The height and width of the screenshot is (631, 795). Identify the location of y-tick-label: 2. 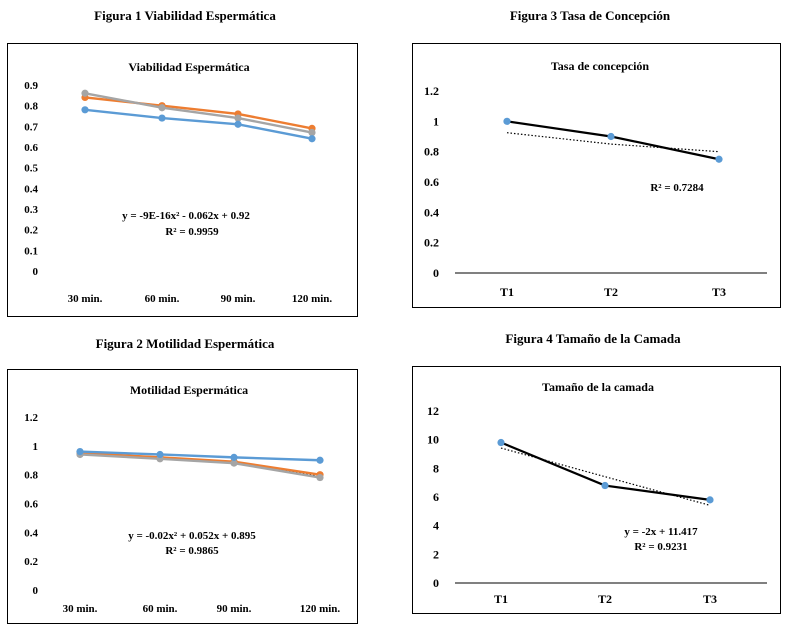
(436, 554).